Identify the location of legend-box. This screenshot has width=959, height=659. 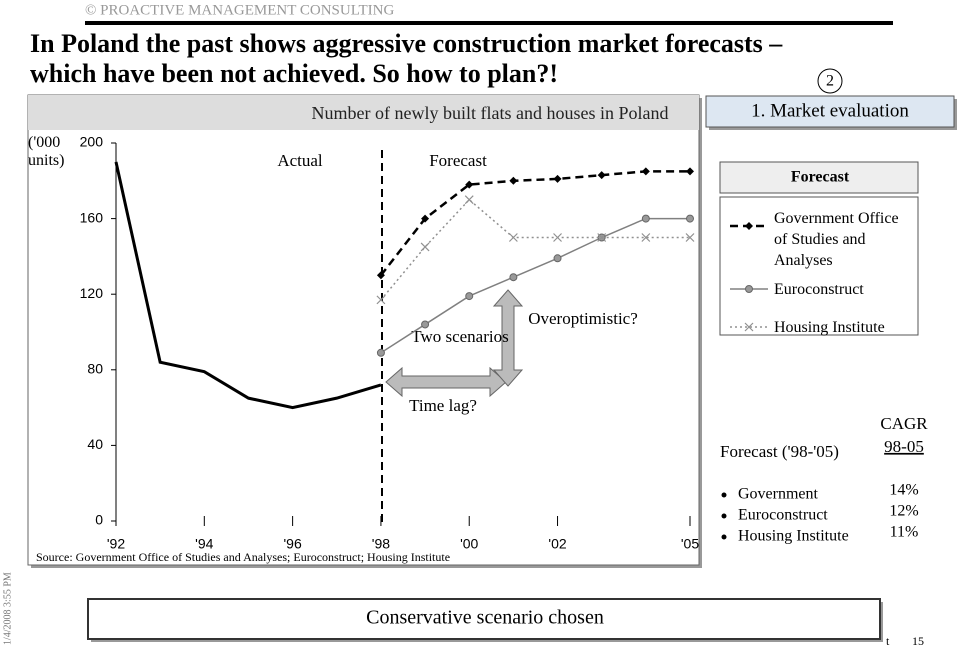
(819, 266).